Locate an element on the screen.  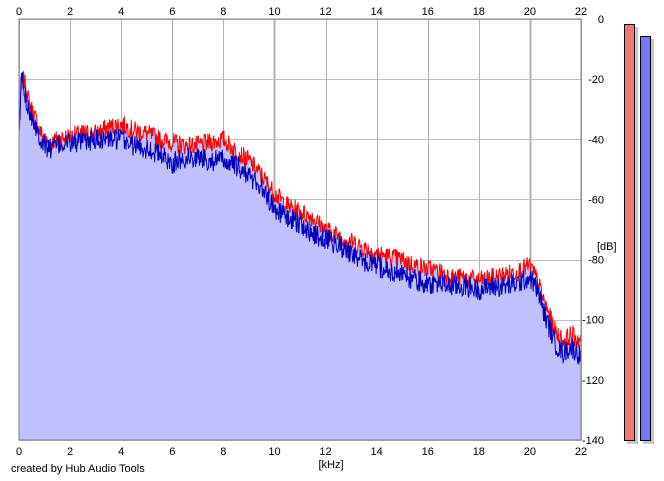
x-tick-label-top: 0 is located at coordinates (19, 12).